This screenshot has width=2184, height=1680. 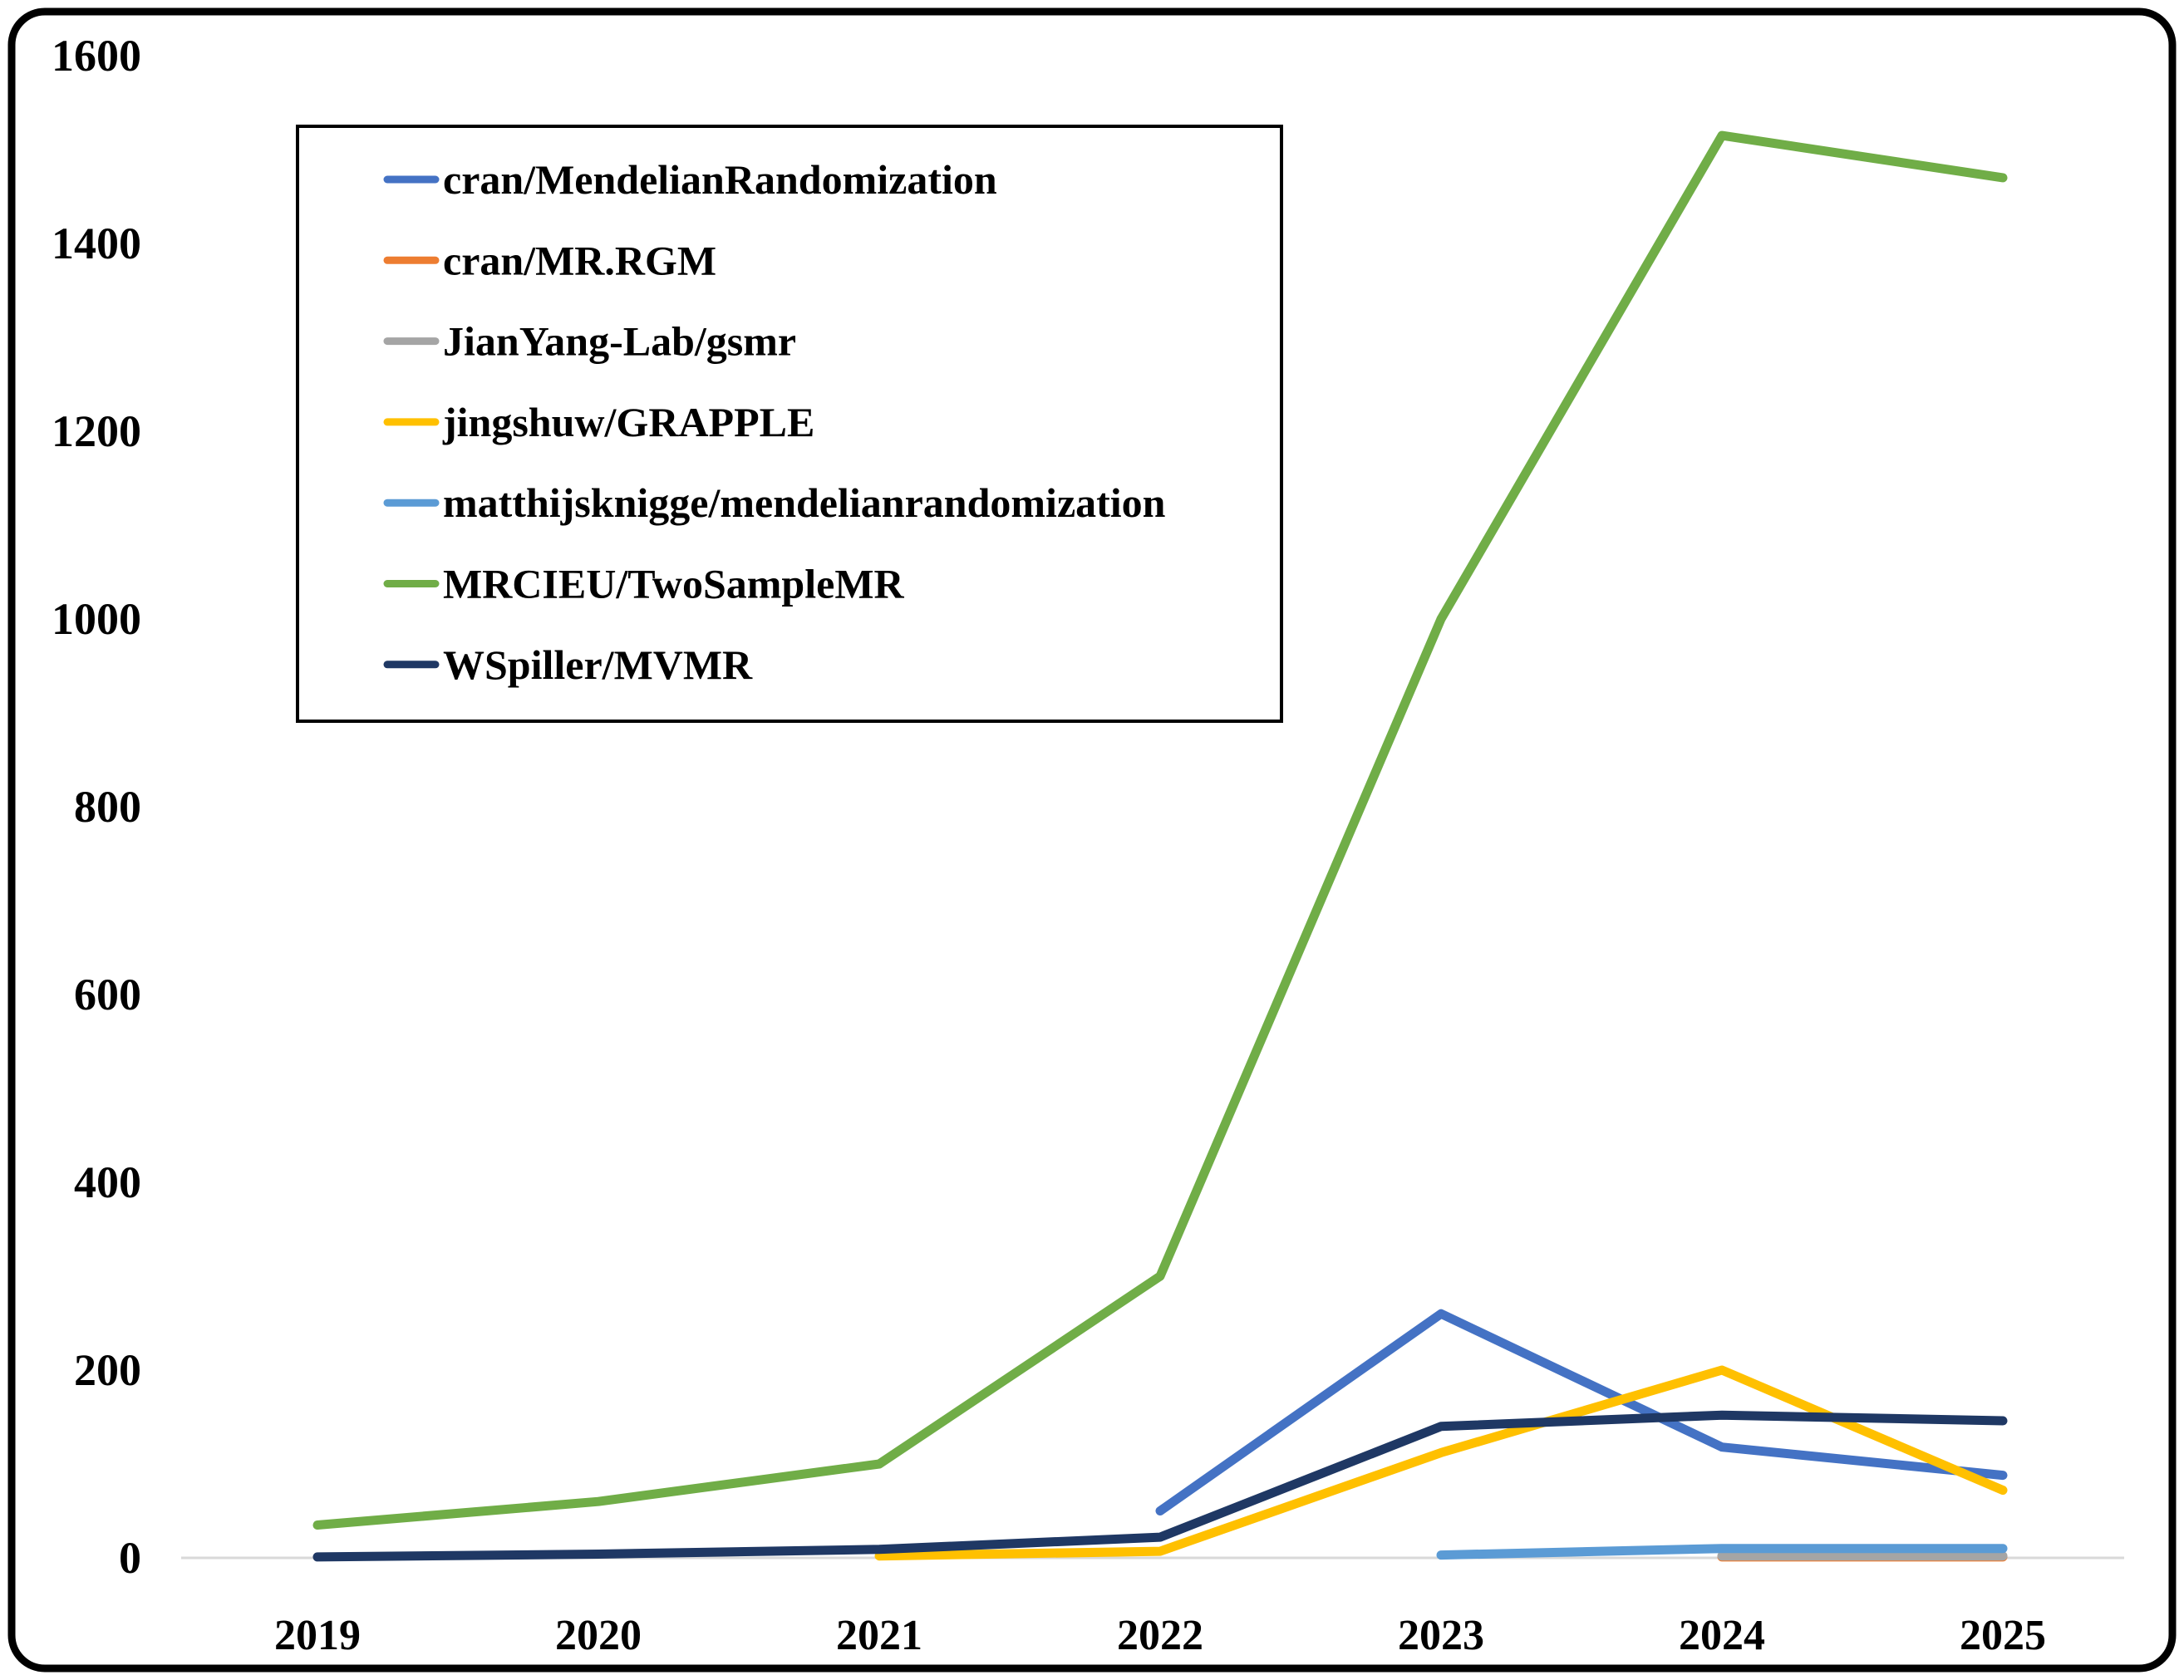 What do you see at coordinates (1722, 1552) in the screenshot?
I see `series-line-matthijsknigge-mendelianrandomization` at bounding box center [1722, 1552].